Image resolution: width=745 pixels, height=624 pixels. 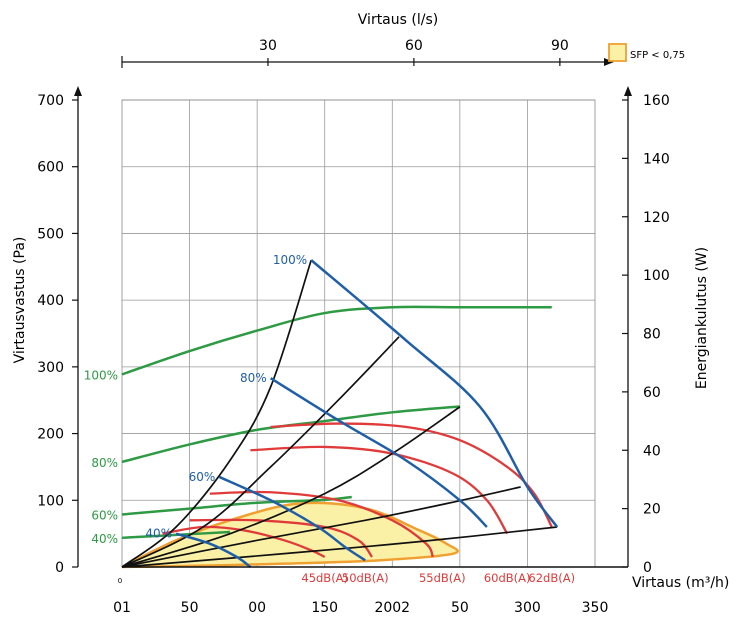 I want to click on top-axis-label: Virtaus (l/s), so click(x=398, y=20).